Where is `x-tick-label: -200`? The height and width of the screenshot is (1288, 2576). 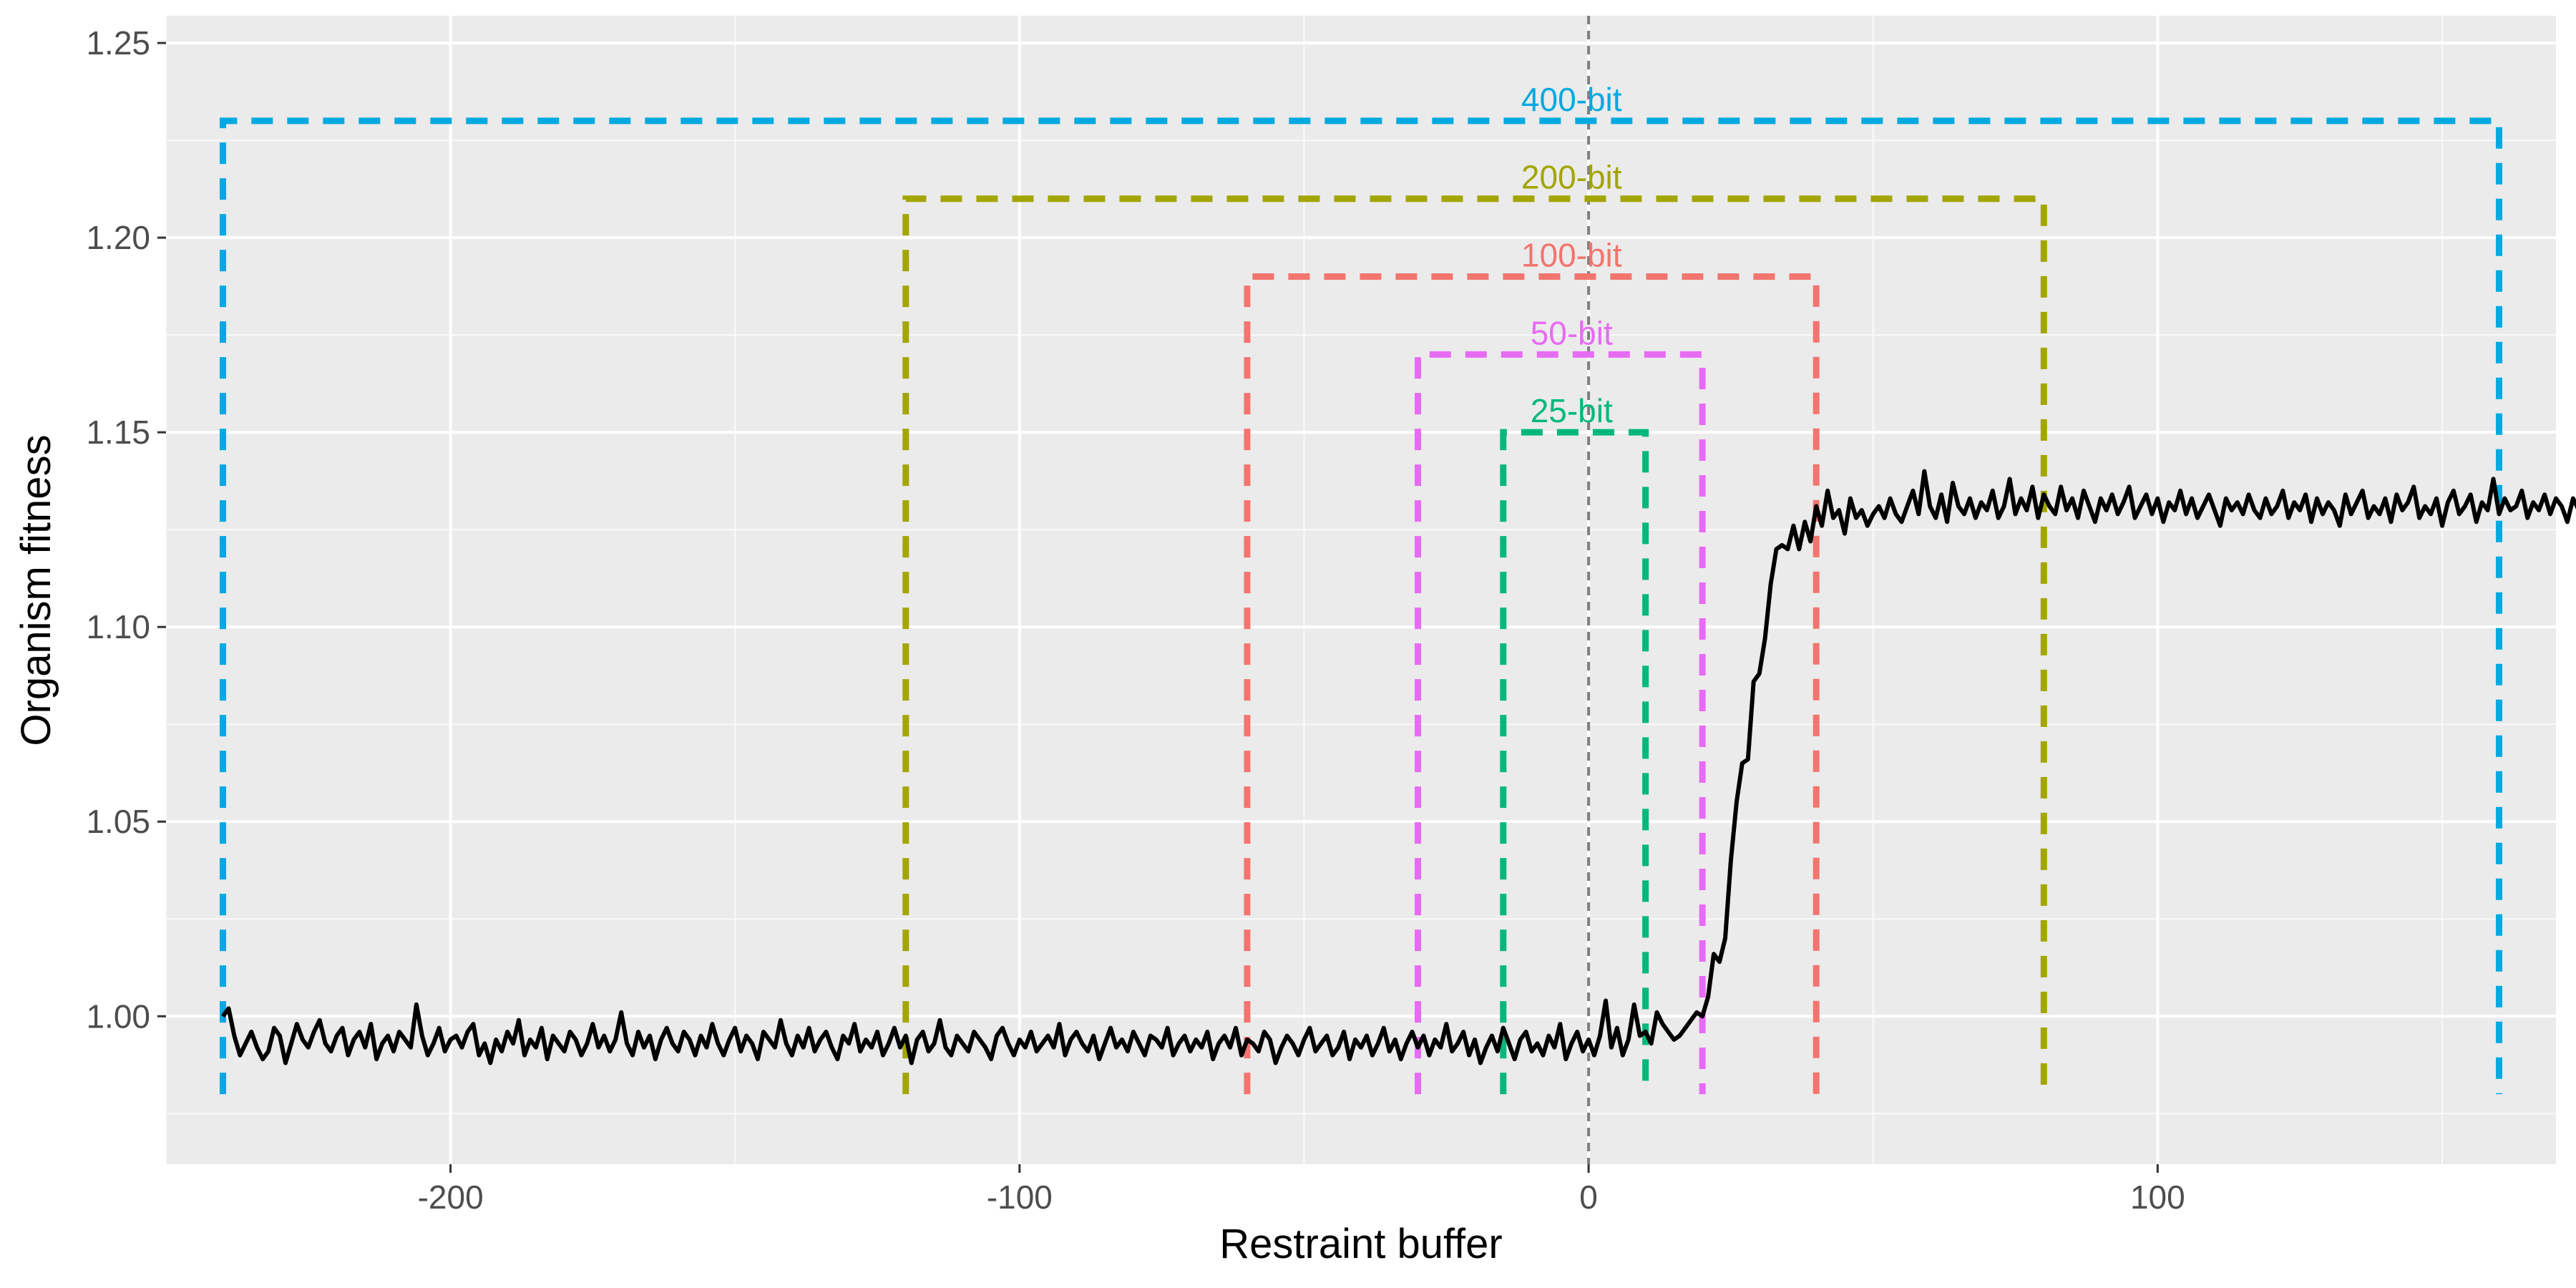 x-tick-label: -200 is located at coordinates (451, 1197).